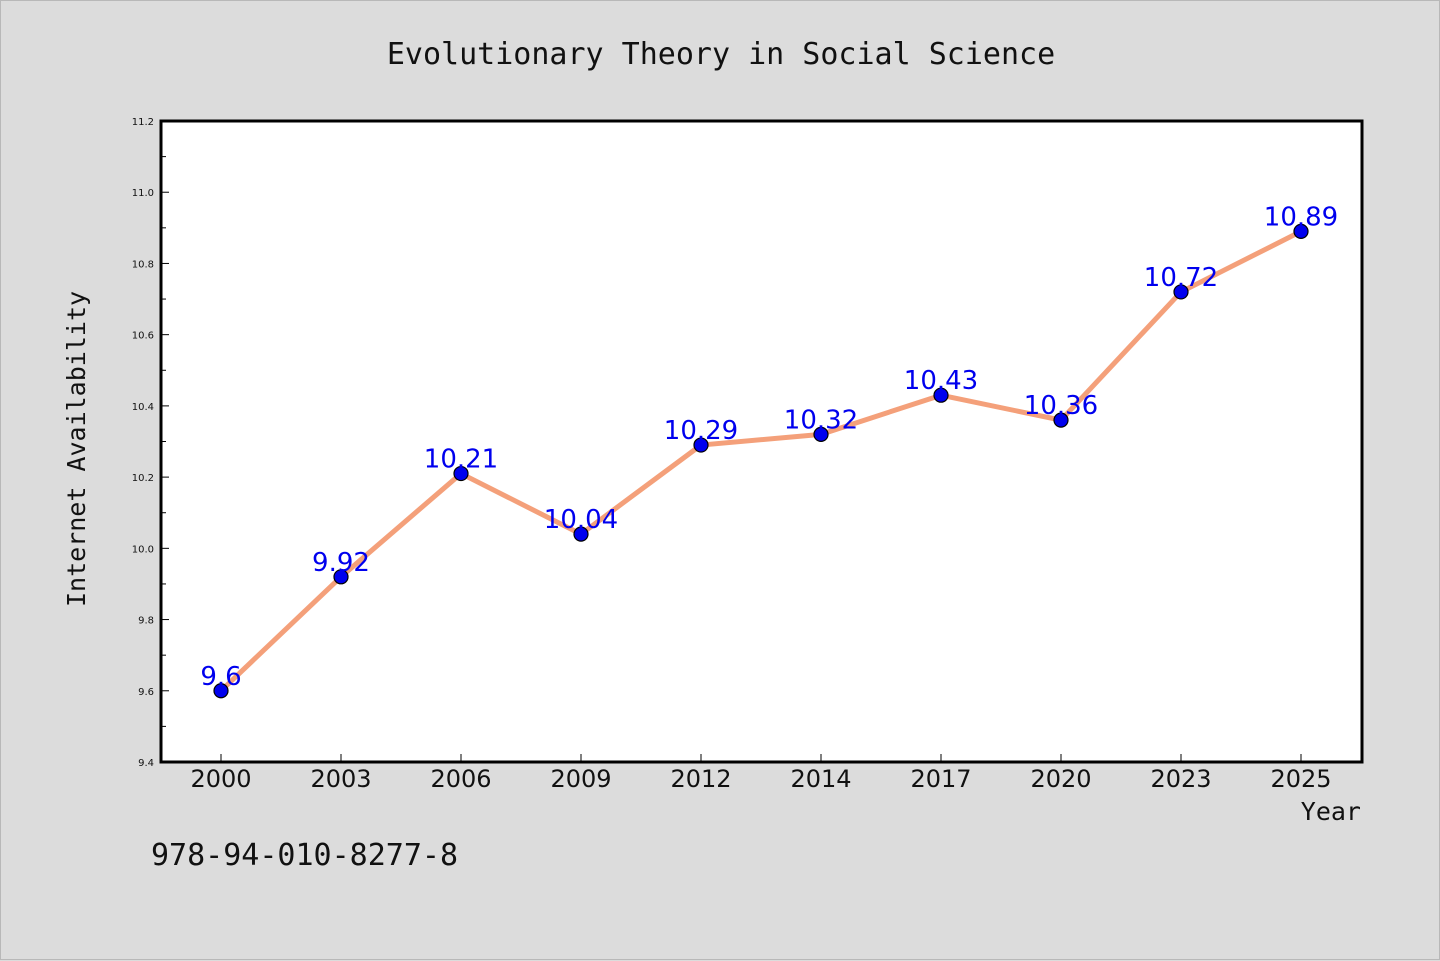  What do you see at coordinates (941, 381) in the screenshot?
I see `data-label: 10.43` at bounding box center [941, 381].